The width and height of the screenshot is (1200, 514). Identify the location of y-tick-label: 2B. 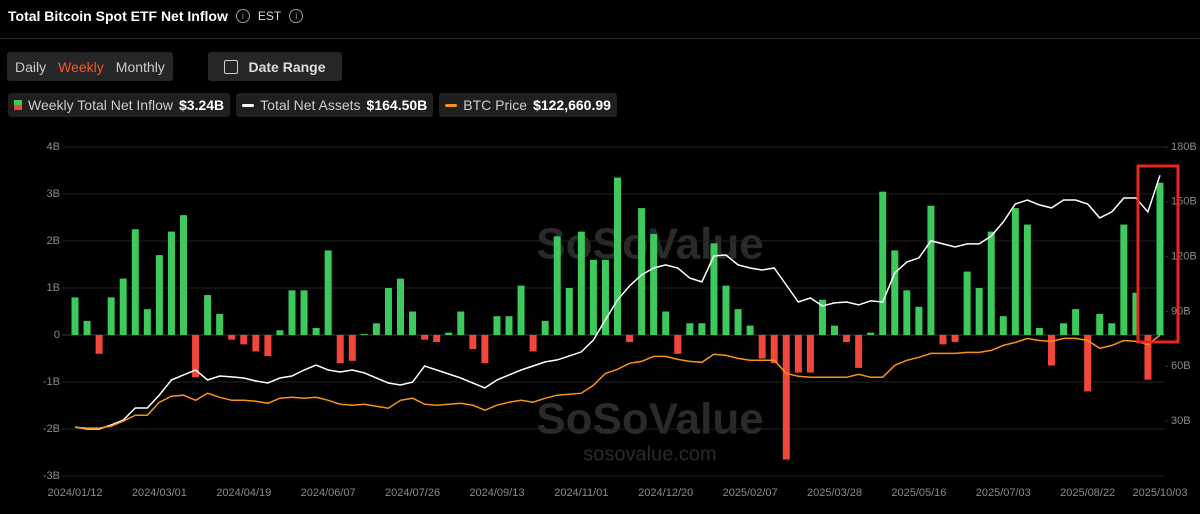
(53, 241).